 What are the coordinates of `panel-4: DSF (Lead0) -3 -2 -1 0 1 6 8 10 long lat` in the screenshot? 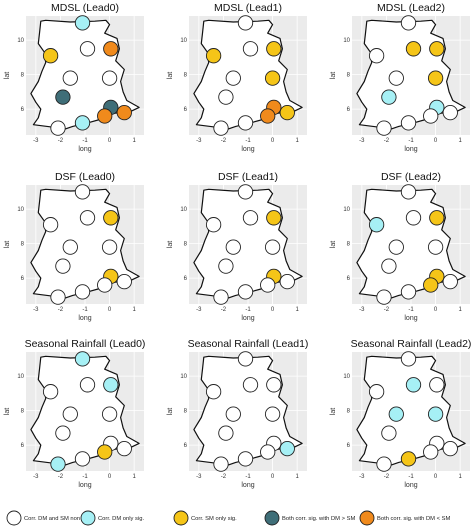 It's located at (74, 246).